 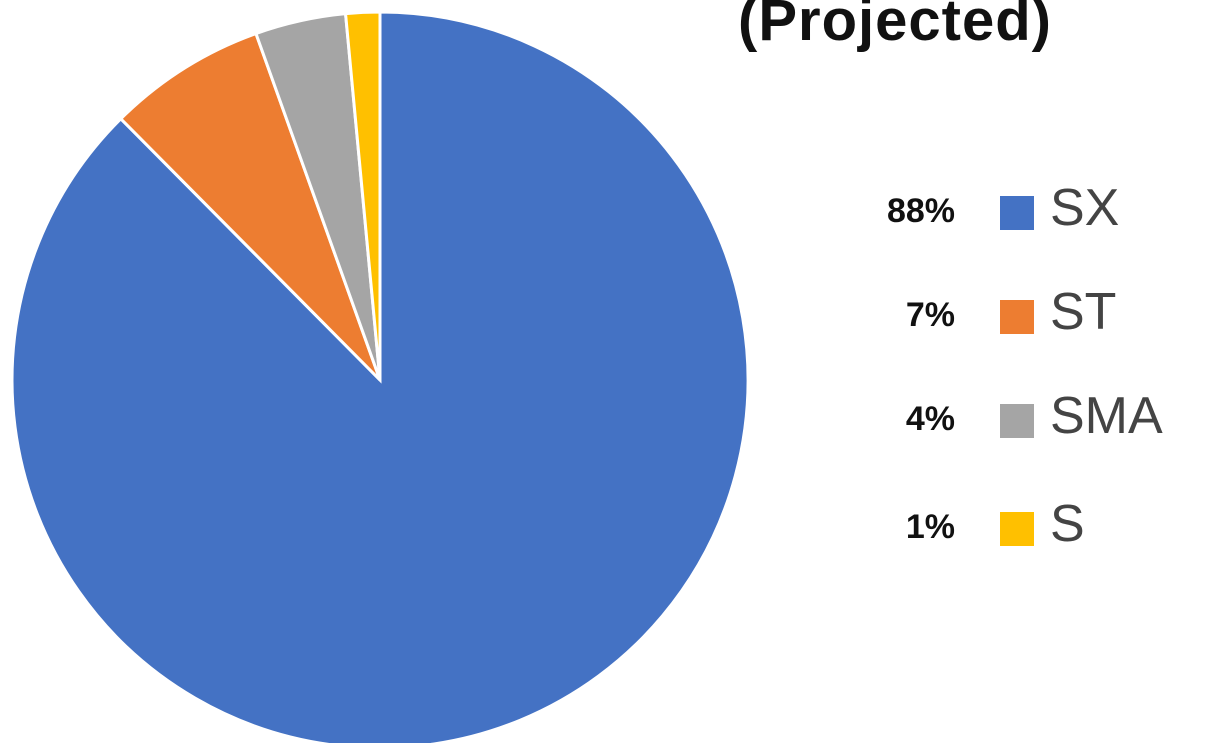 What do you see at coordinates (920, 211) in the screenshot?
I see `legend-percent: 88%` at bounding box center [920, 211].